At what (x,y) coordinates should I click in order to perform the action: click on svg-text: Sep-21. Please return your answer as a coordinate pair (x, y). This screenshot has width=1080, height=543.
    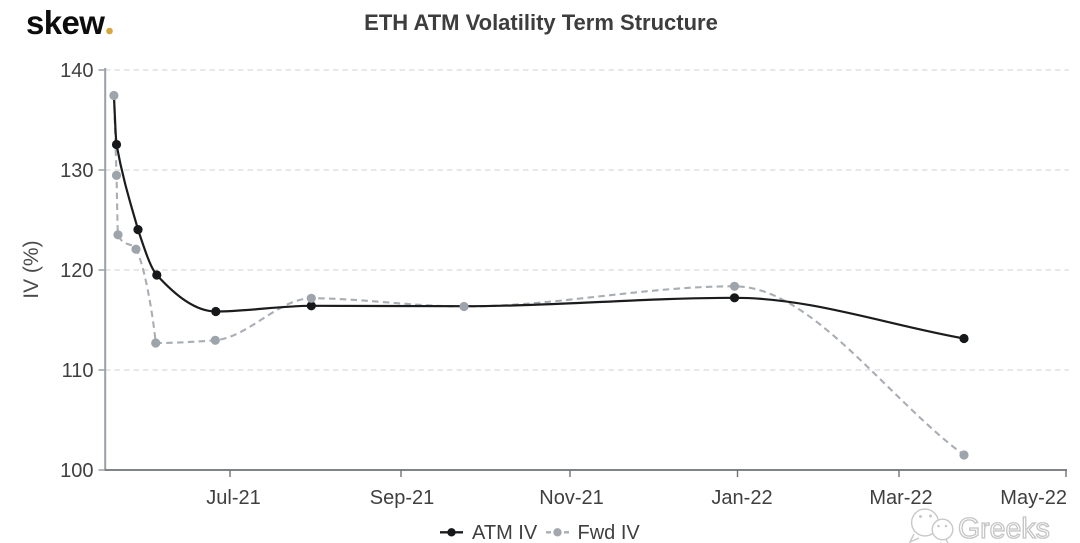
    Looking at the image, I should click on (402, 498).